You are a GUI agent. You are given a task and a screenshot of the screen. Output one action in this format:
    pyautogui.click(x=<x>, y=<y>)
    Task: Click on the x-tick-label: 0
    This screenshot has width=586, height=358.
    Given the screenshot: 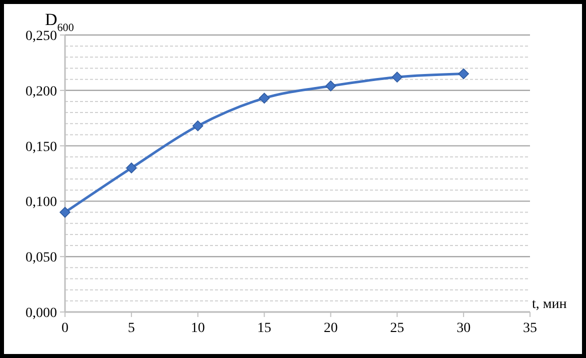 What is the action you would take?
    pyautogui.click(x=65, y=328)
    